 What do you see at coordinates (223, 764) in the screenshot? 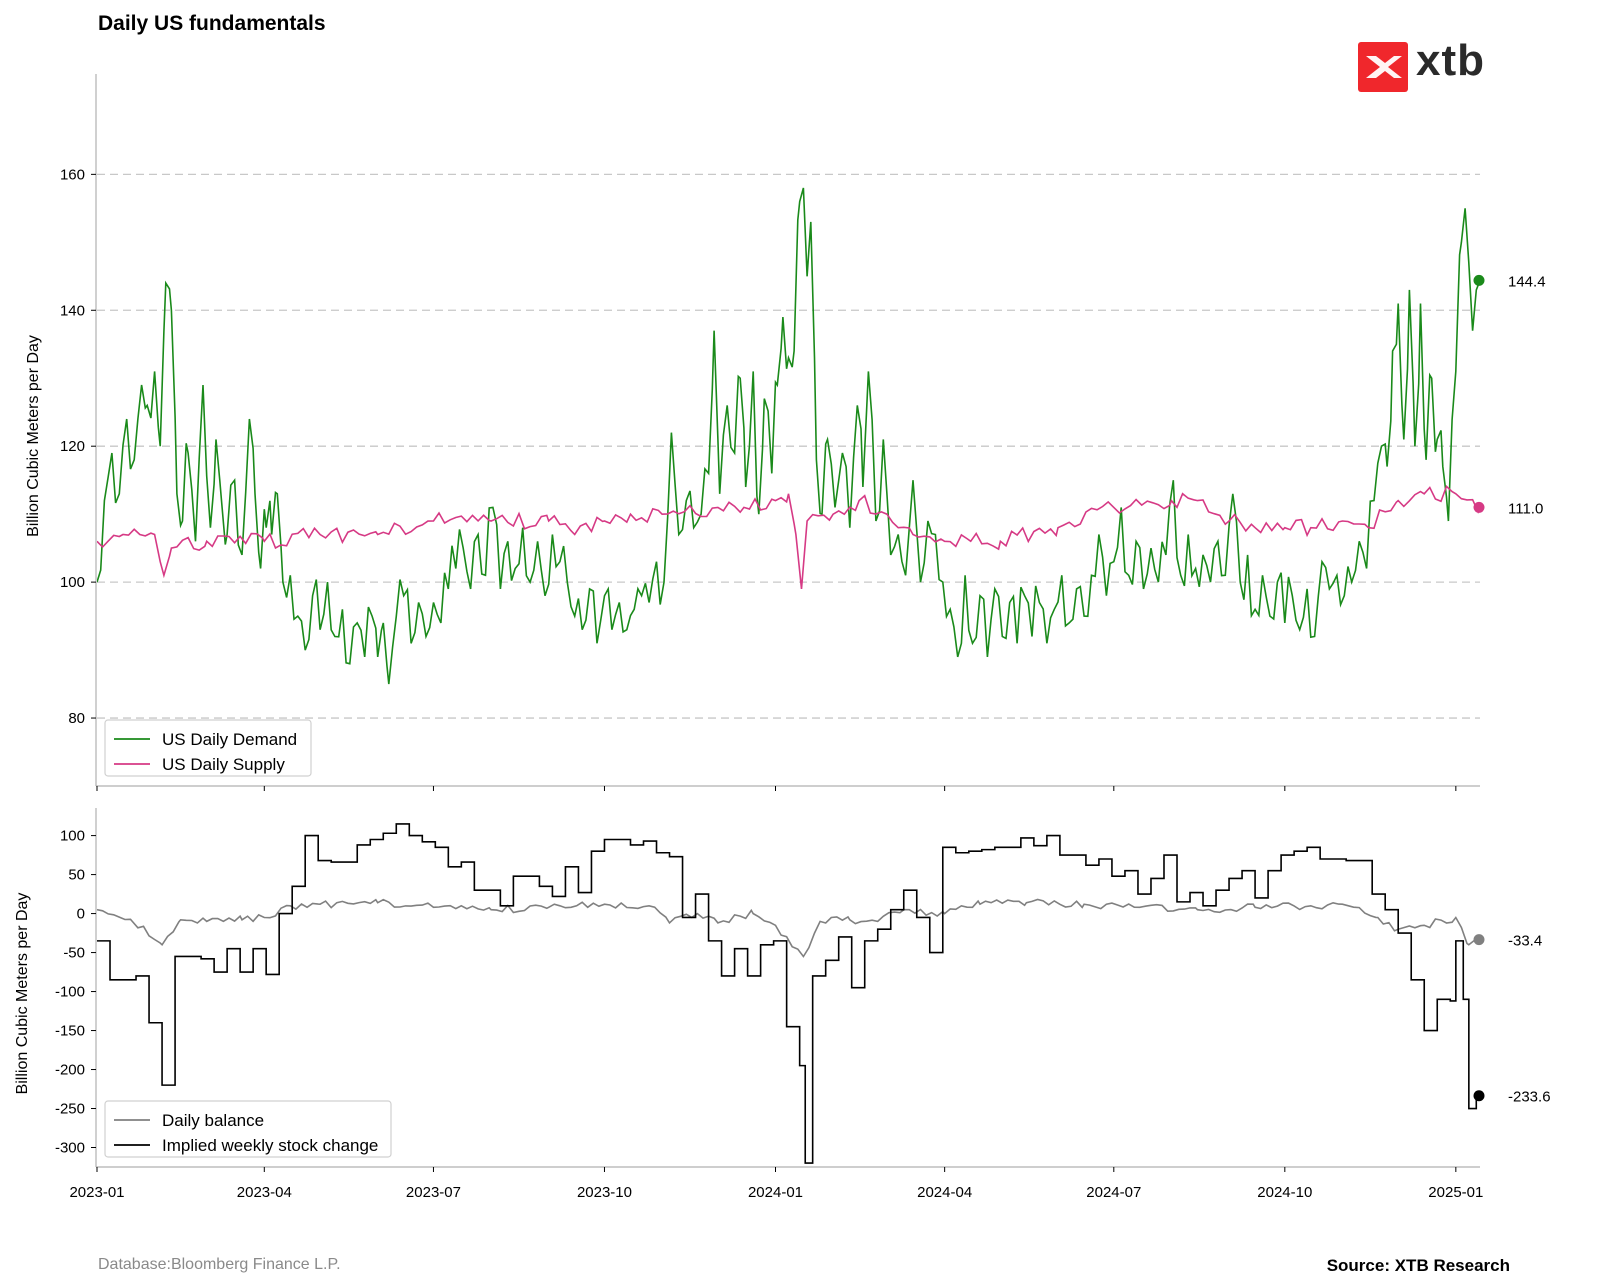
I see `legend-label: US Daily Supply` at bounding box center [223, 764].